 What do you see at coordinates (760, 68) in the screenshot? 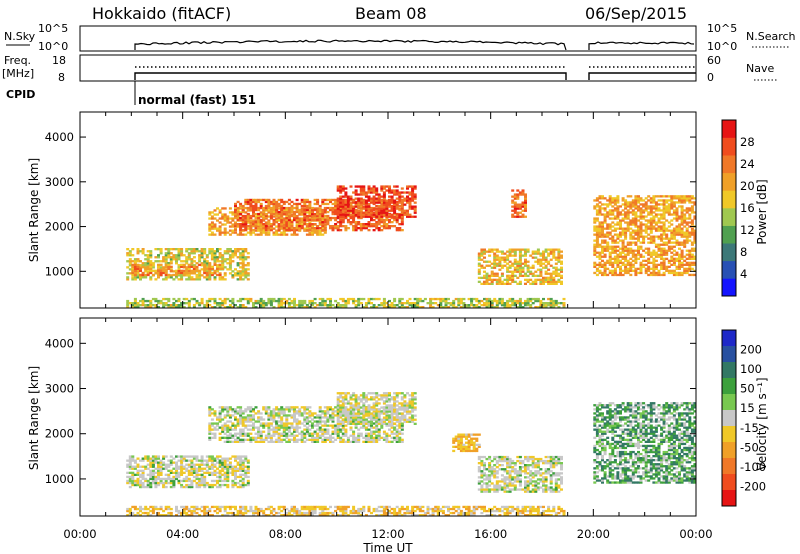
I see `nave-label: Nave` at bounding box center [760, 68].